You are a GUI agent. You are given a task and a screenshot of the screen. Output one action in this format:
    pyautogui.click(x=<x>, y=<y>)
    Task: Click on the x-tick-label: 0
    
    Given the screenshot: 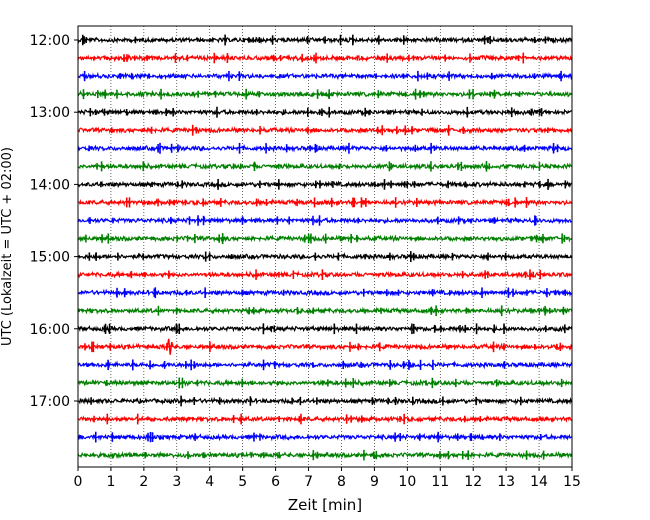 What is the action you would take?
    pyautogui.click(x=78, y=482)
    